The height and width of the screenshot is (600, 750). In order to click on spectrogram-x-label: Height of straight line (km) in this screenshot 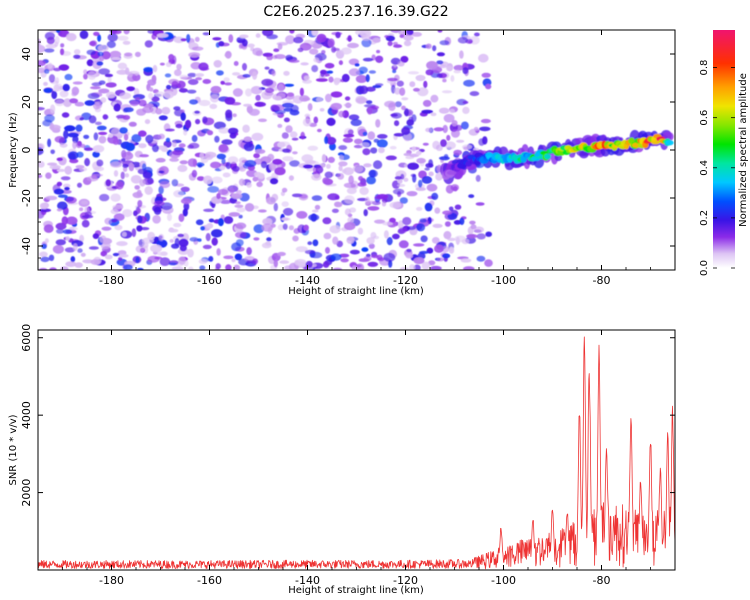, I will do `click(356, 291)`.